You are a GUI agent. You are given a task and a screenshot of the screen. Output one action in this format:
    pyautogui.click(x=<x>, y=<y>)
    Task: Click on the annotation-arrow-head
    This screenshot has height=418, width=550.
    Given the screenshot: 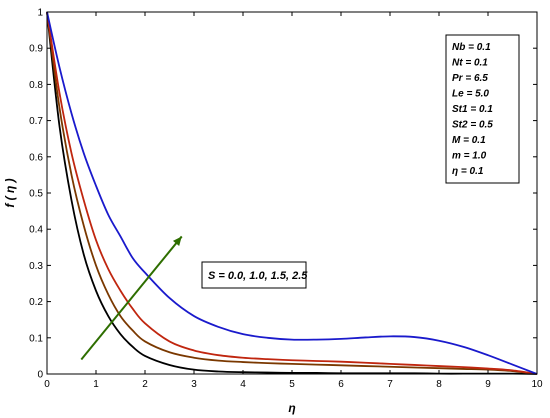 What is the action you would take?
    pyautogui.click(x=177, y=241)
    